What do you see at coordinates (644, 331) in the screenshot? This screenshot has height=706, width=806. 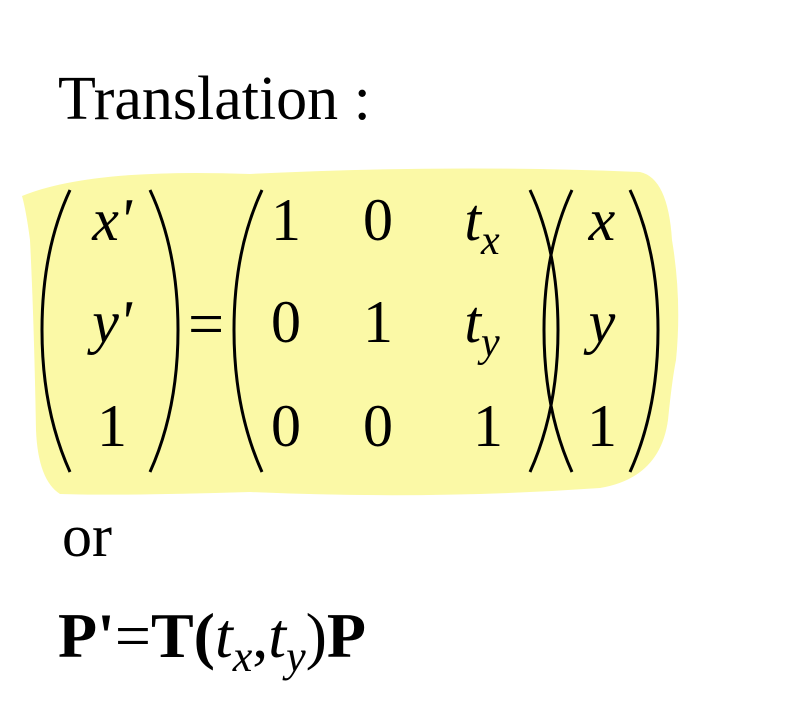 I see `rhs-right-paren` at bounding box center [644, 331].